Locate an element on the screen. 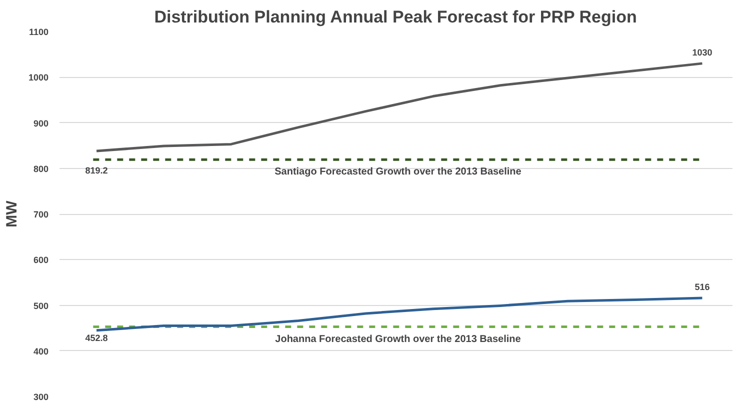 The width and height of the screenshot is (752, 402). y-tick-label: 300 is located at coordinates (41, 397).